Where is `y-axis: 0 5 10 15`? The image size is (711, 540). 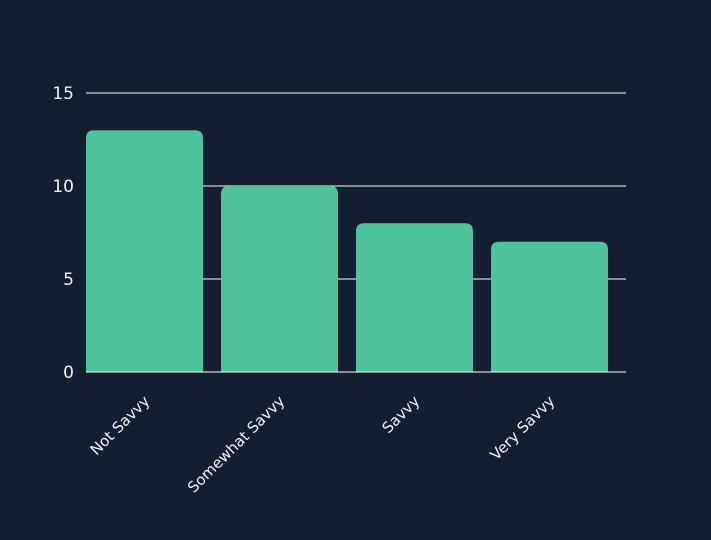
y-axis: 0 5 10 15 is located at coordinates (63, 233).